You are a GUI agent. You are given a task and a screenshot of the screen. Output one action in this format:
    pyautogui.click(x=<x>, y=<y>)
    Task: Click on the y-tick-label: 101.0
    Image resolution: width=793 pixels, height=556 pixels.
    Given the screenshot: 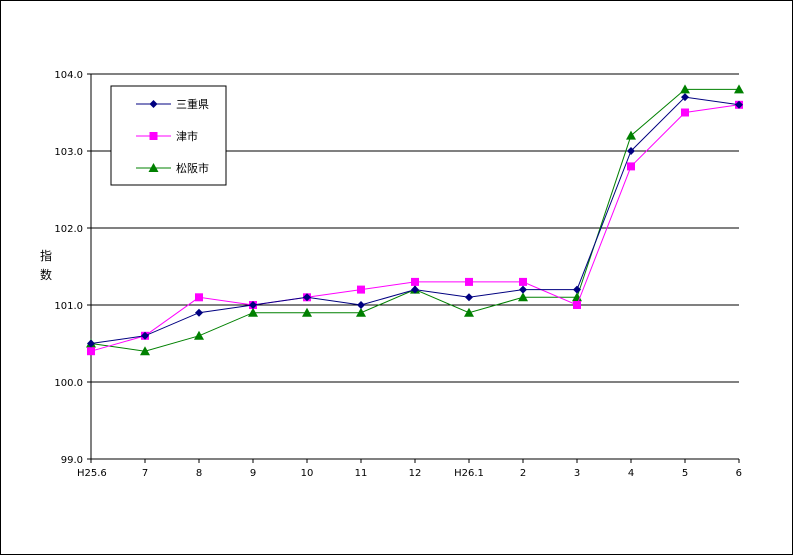 What is the action you would take?
    pyautogui.click(x=68, y=306)
    